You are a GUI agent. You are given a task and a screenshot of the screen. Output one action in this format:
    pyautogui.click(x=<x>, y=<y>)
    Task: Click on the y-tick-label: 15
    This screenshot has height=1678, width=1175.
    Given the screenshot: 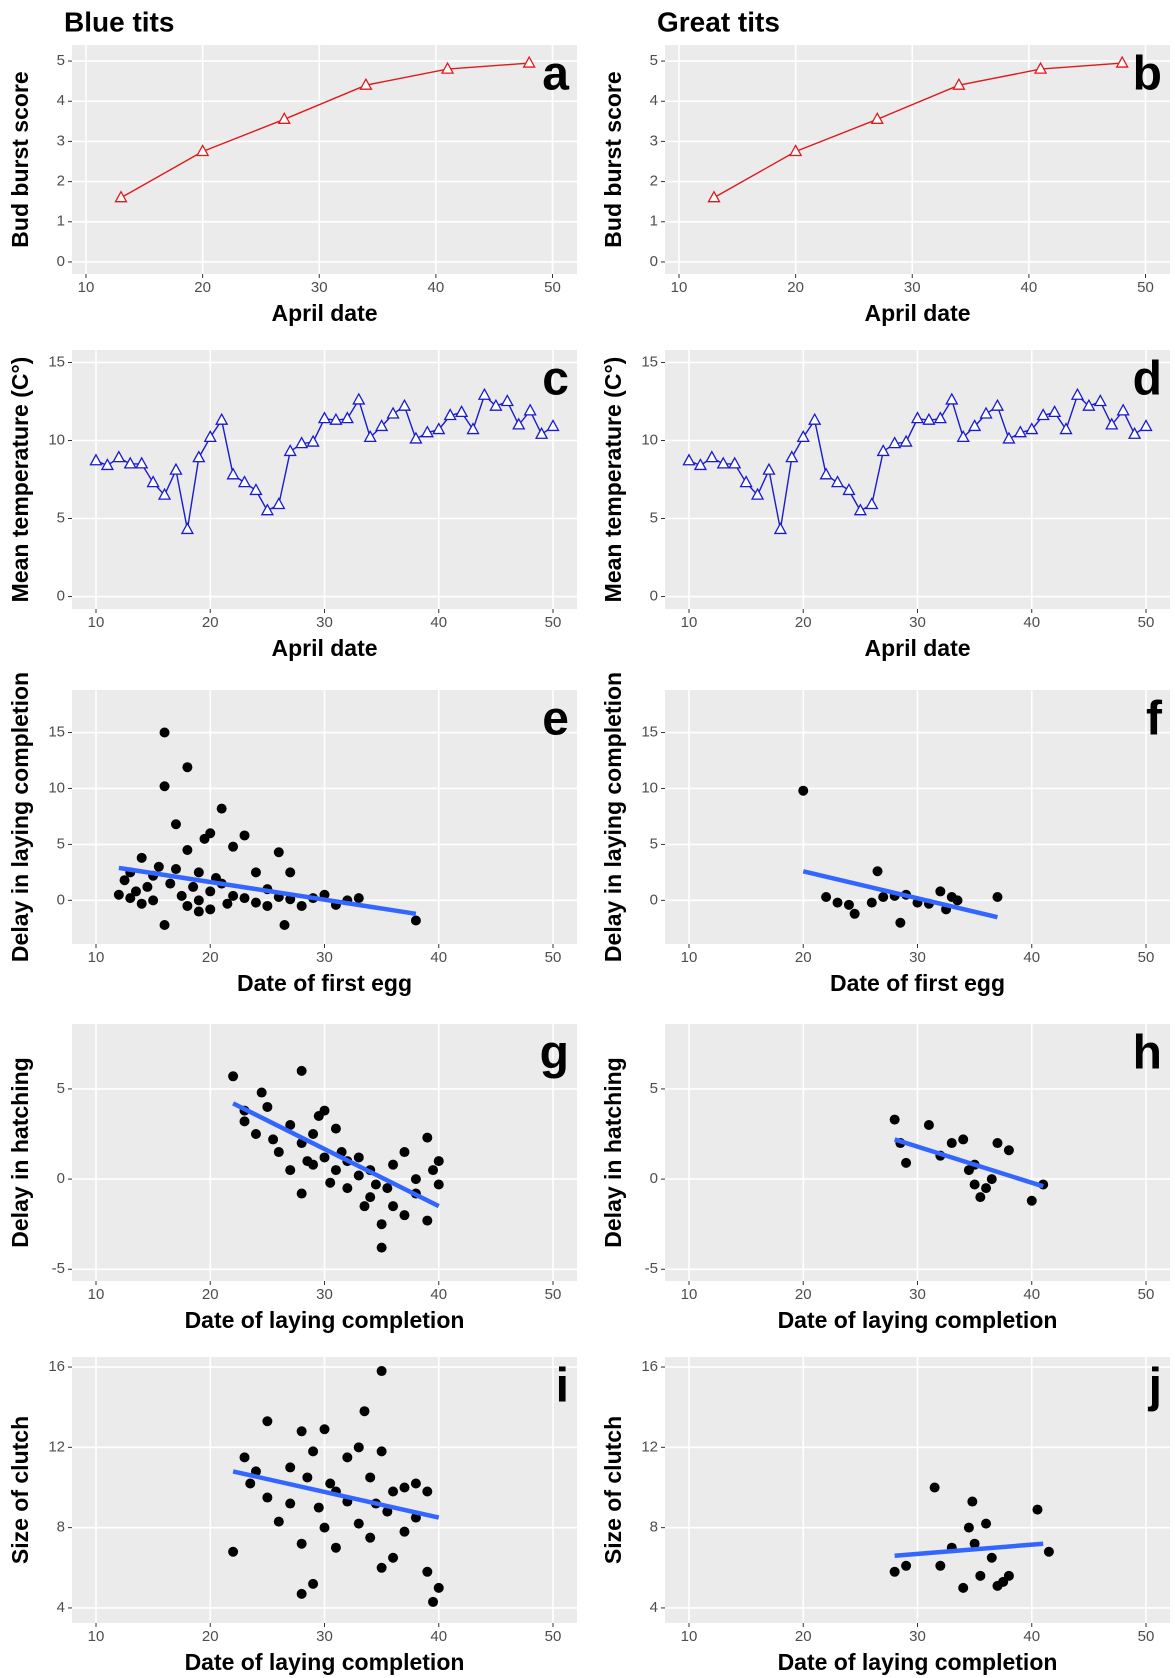 What is the action you would take?
    pyautogui.click(x=56, y=361)
    